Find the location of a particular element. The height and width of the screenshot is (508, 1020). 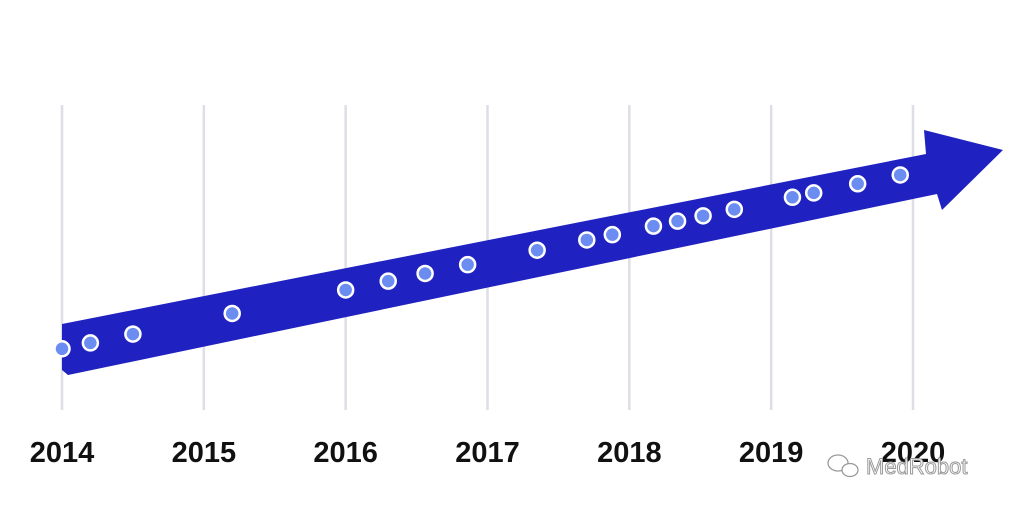

watermark-text: MedRobot is located at coordinates (917, 466).